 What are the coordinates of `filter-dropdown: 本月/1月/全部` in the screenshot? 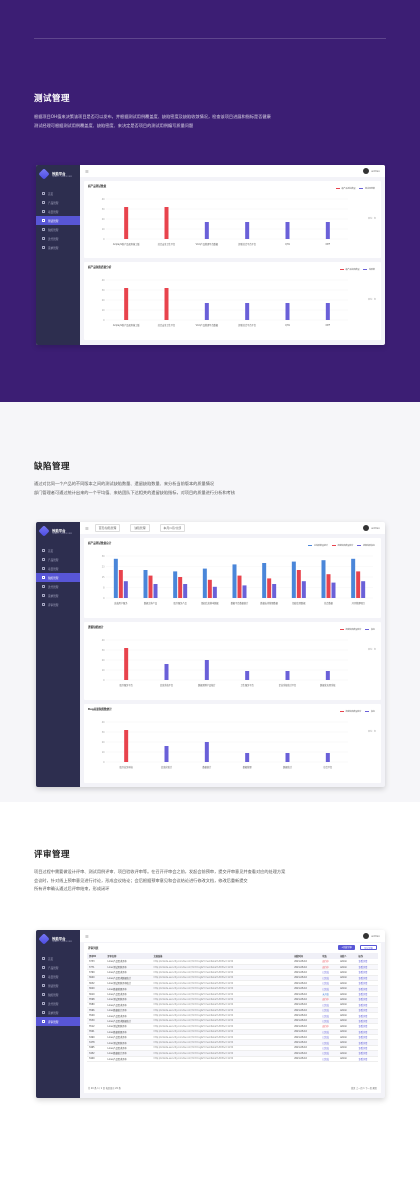 It's located at (172, 528).